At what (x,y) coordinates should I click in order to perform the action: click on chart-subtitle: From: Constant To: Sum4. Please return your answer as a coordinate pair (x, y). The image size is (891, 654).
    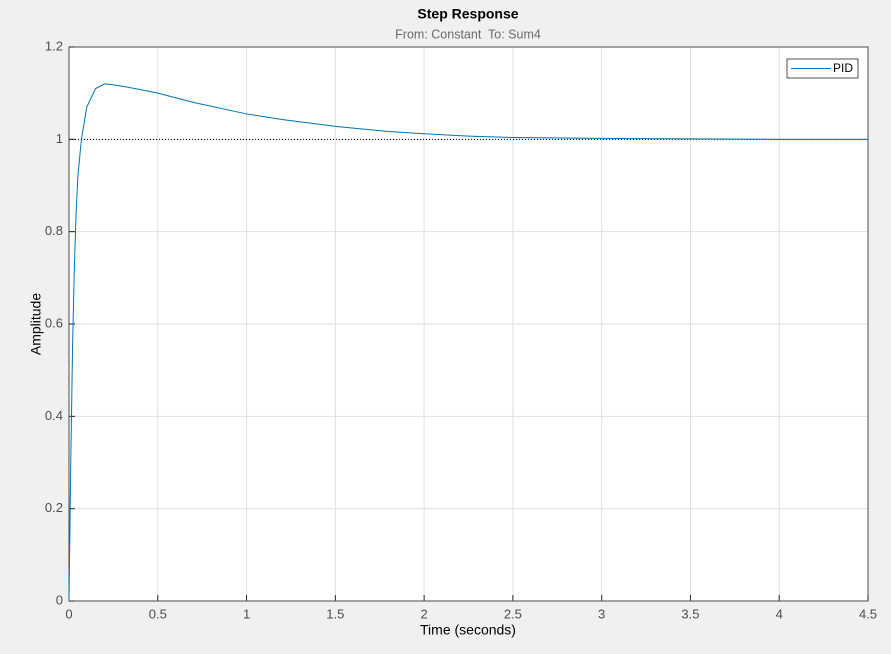
    Looking at the image, I should click on (468, 34).